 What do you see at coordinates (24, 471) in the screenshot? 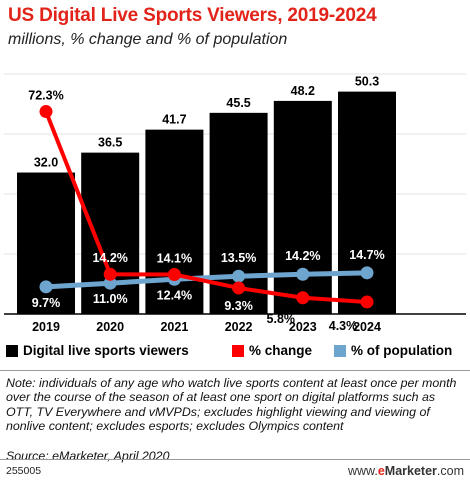
I see `chart-id: 255005` at bounding box center [24, 471].